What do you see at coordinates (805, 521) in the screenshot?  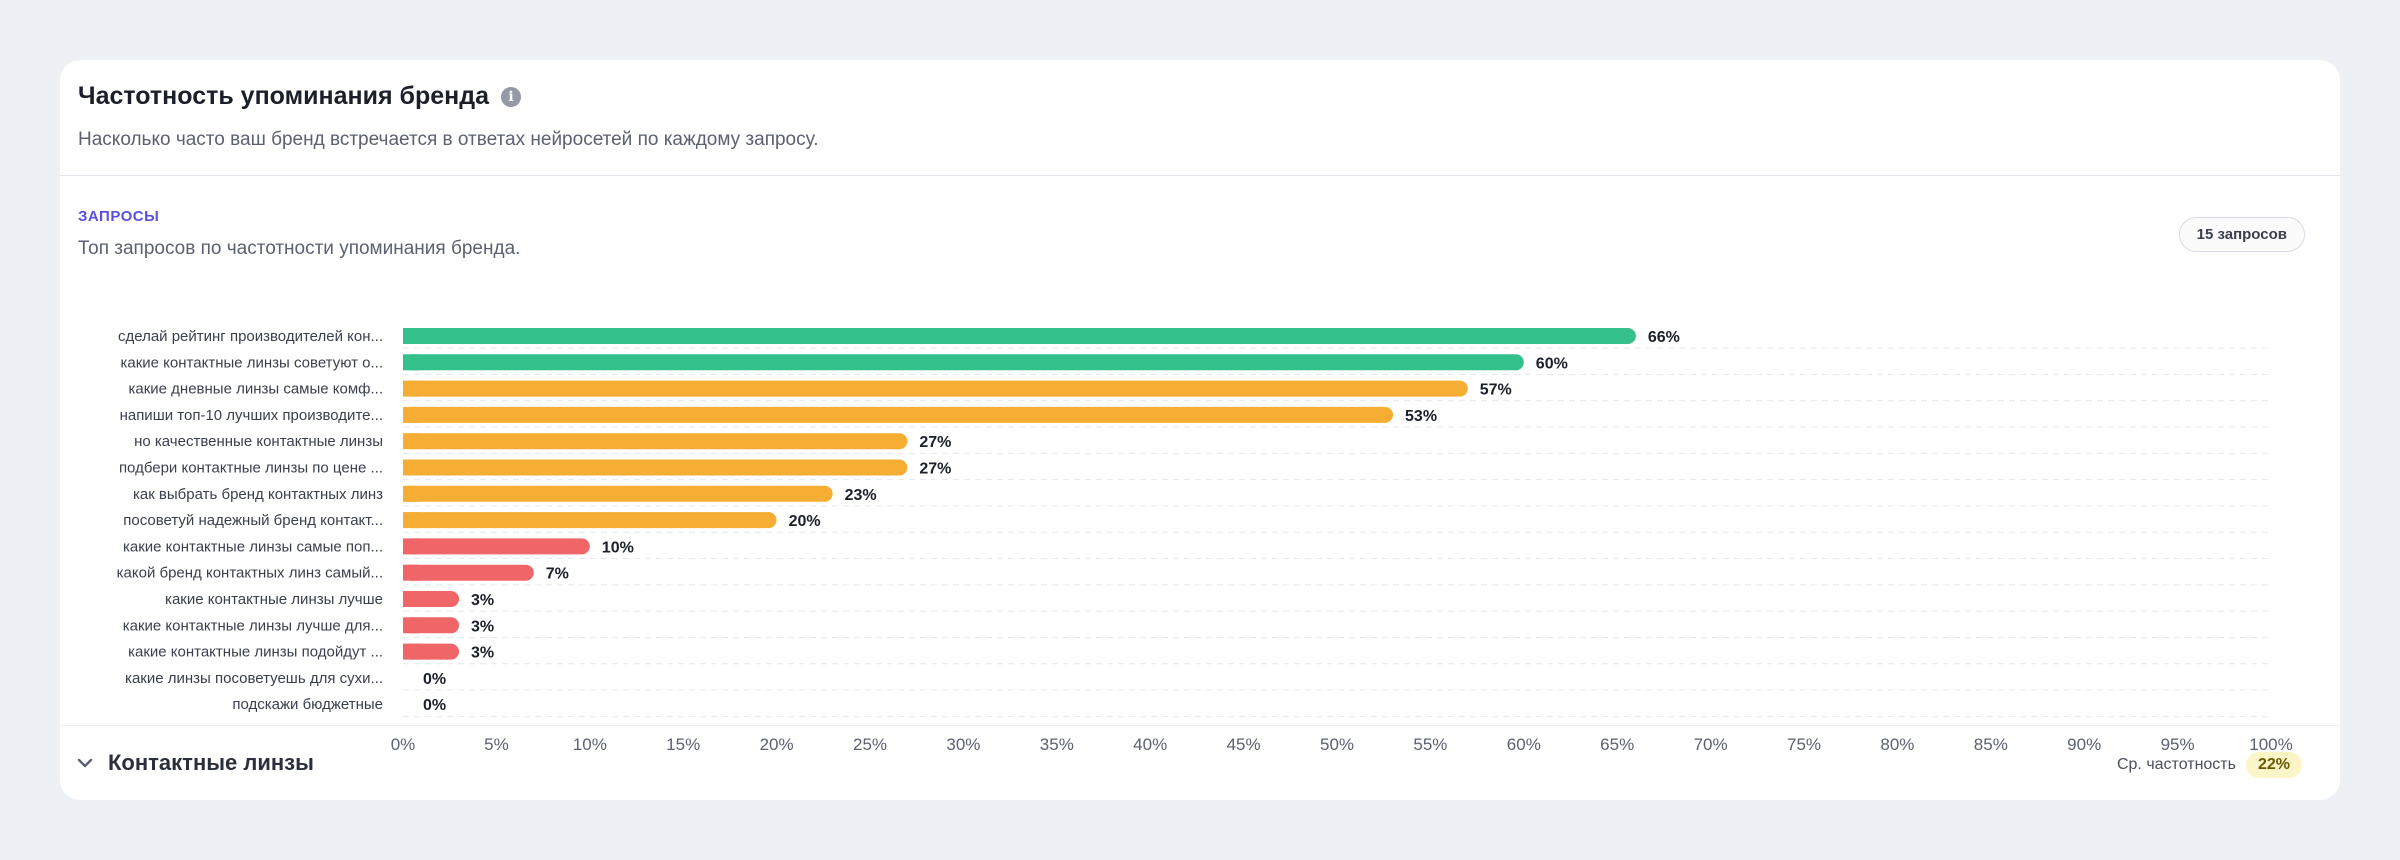 I see `value-label: 20%` at bounding box center [805, 521].